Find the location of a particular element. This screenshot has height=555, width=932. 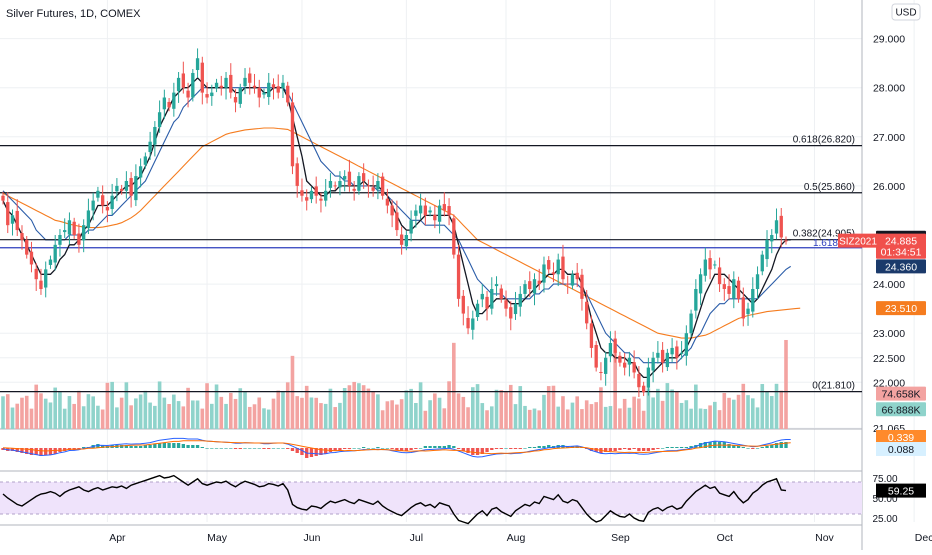

price-tag-text: 66.888K is located at coordinates (900, 410).